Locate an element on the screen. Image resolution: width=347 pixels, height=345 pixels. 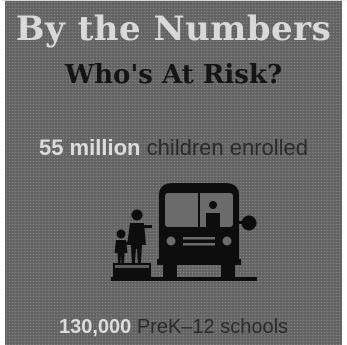
stat-value: 130,000 is located at coordinates (95, 327).